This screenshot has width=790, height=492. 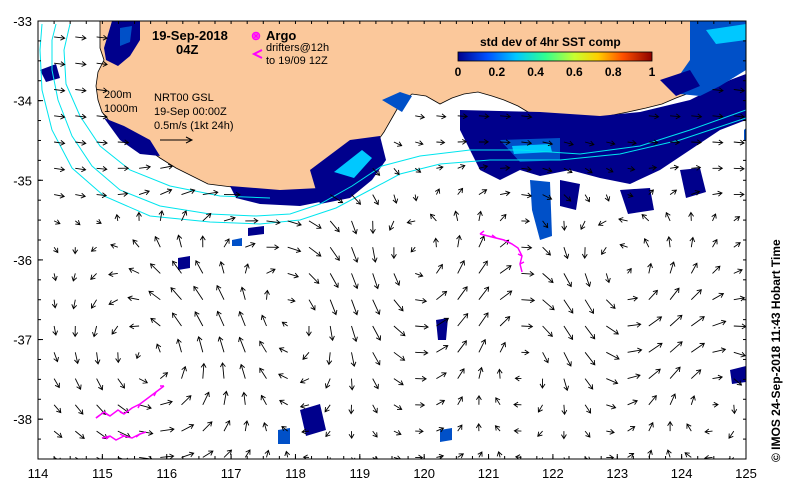 What do you see at coordinates (776, 350) in the screenshot?
I see `side-credit: © IMOS 24-Sep-2018 11:43 Hobart Time` at bounding box center [776, 350].